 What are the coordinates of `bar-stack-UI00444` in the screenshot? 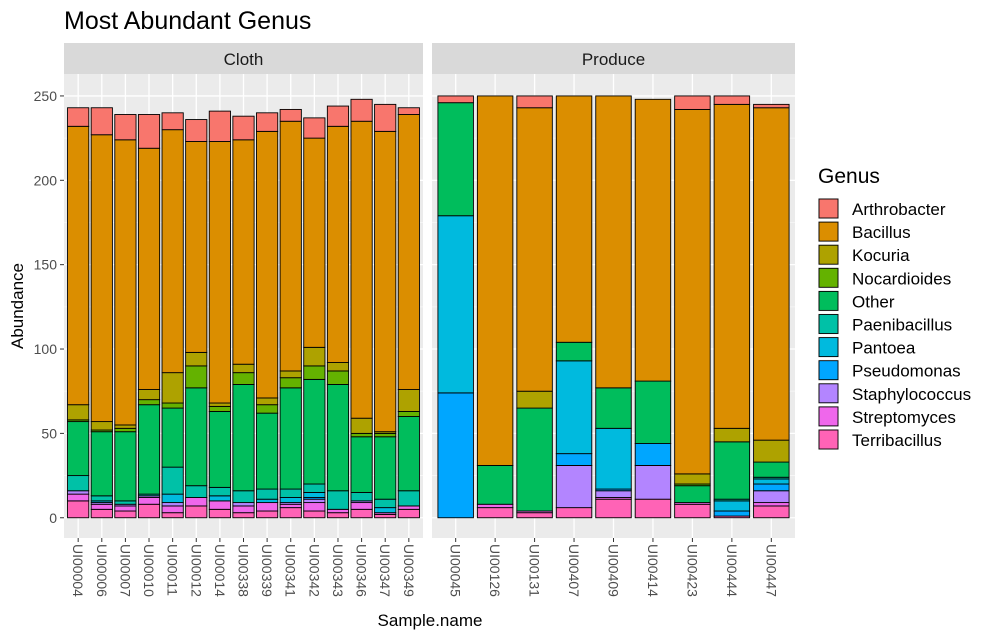 It's located at (732, 307).